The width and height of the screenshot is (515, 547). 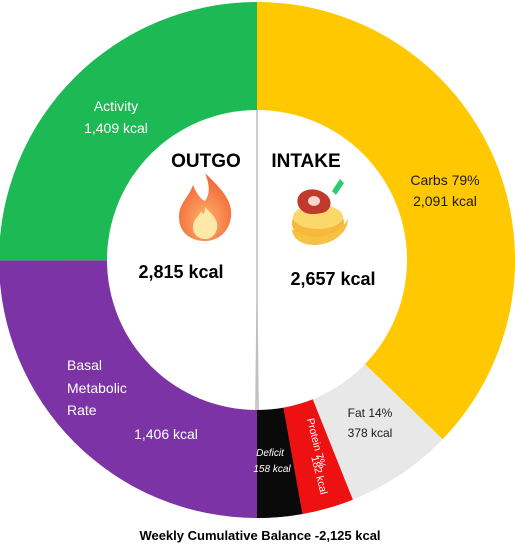 I want to click on intake-heading: INTAKE, so click(x=305, y=161).